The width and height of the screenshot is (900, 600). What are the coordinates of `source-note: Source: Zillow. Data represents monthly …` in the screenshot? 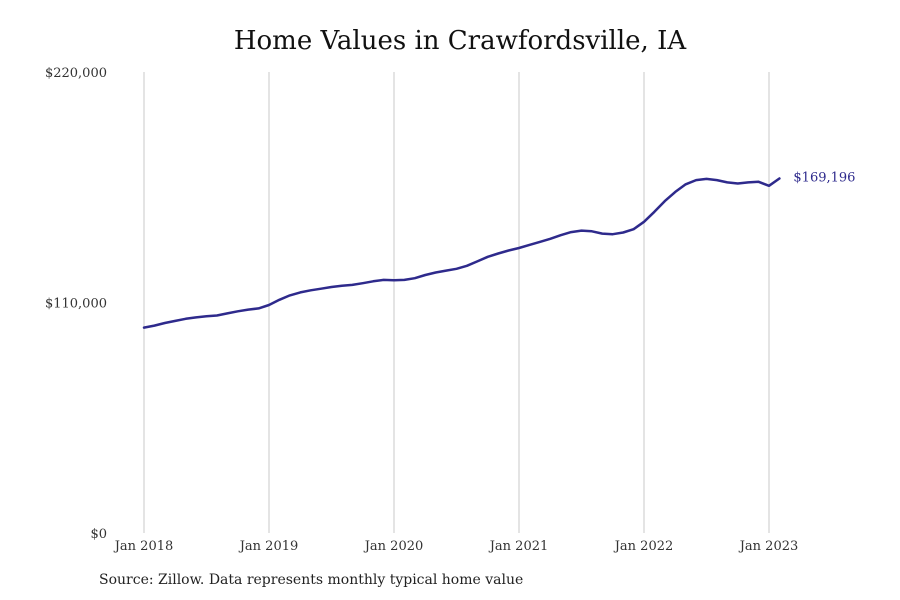 It's located at (311, 580).